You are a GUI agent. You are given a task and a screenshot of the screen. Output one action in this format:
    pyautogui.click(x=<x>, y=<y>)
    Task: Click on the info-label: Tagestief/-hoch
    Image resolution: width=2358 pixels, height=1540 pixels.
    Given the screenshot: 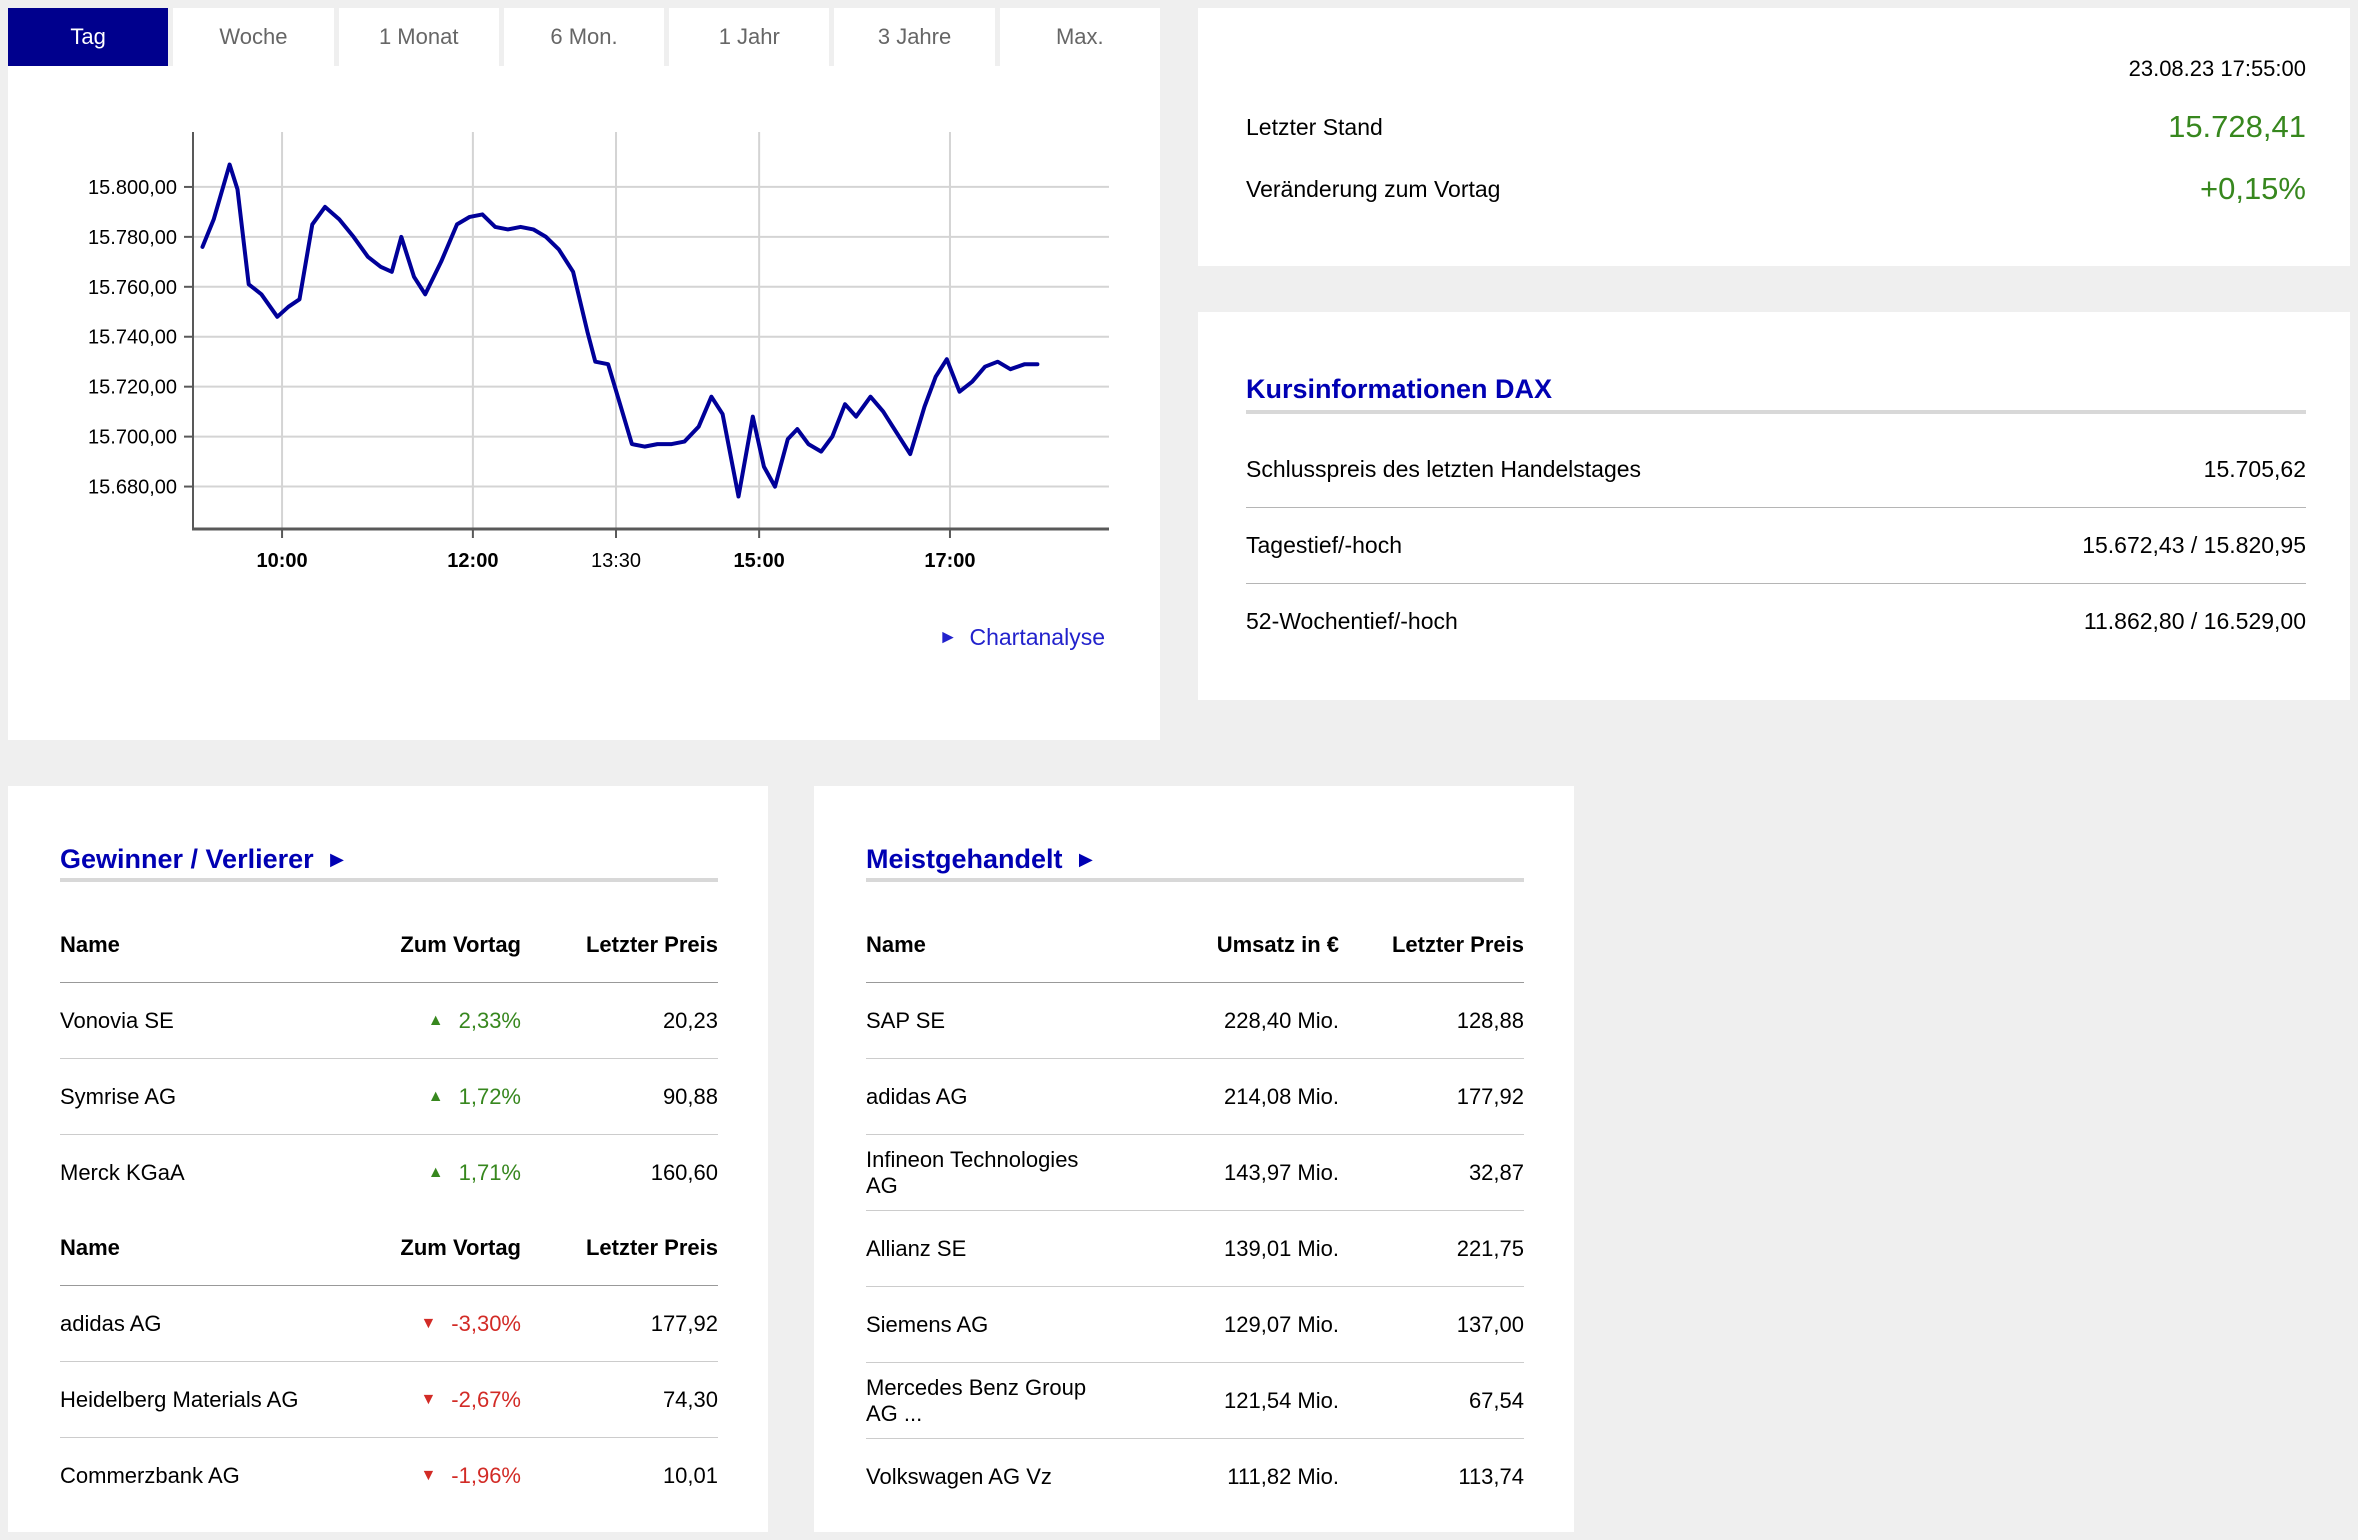 What is the action you would take?
    pyautogui.click(x=1324, y=545)
    